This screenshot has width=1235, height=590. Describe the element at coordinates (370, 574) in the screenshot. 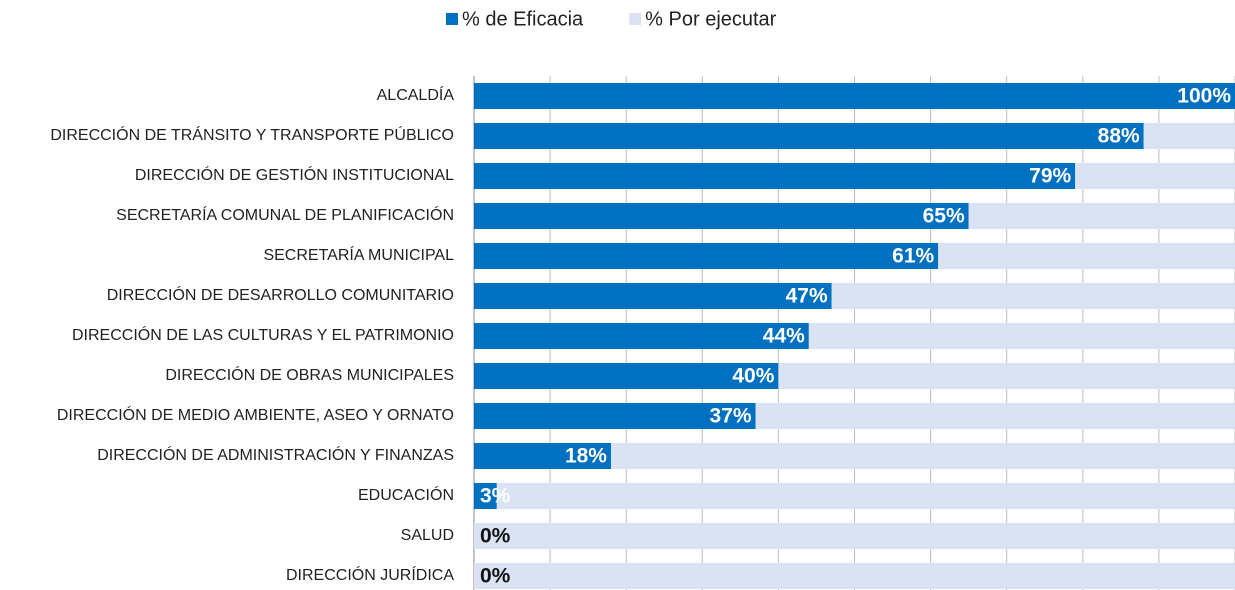

I see `y-tick-label: DIRECCIÓN JURÍDICA` at that location.